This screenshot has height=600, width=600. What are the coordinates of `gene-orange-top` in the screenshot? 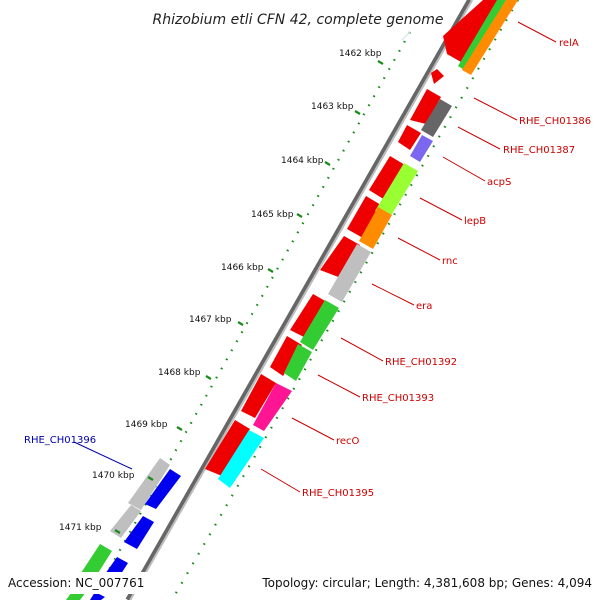 It's located at (490, 37).